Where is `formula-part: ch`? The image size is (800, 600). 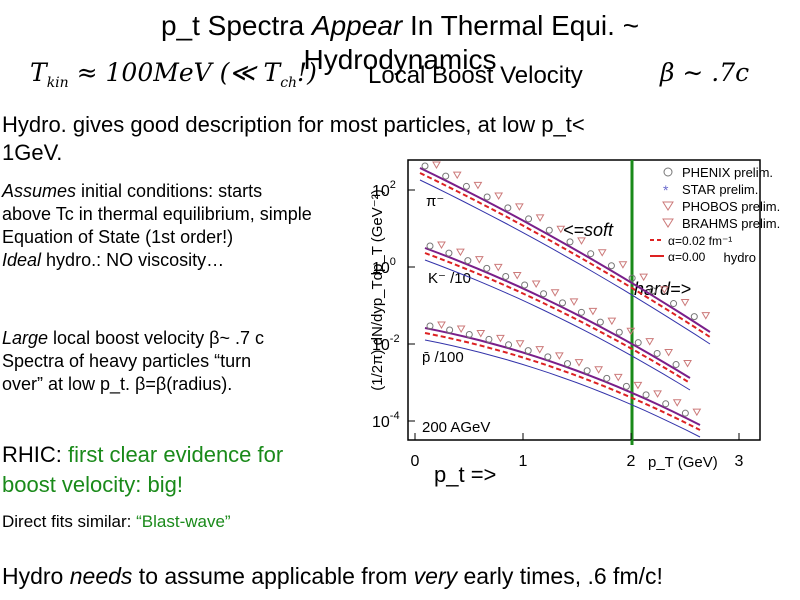
formula-part: ch is located at coordinates (289, 83).